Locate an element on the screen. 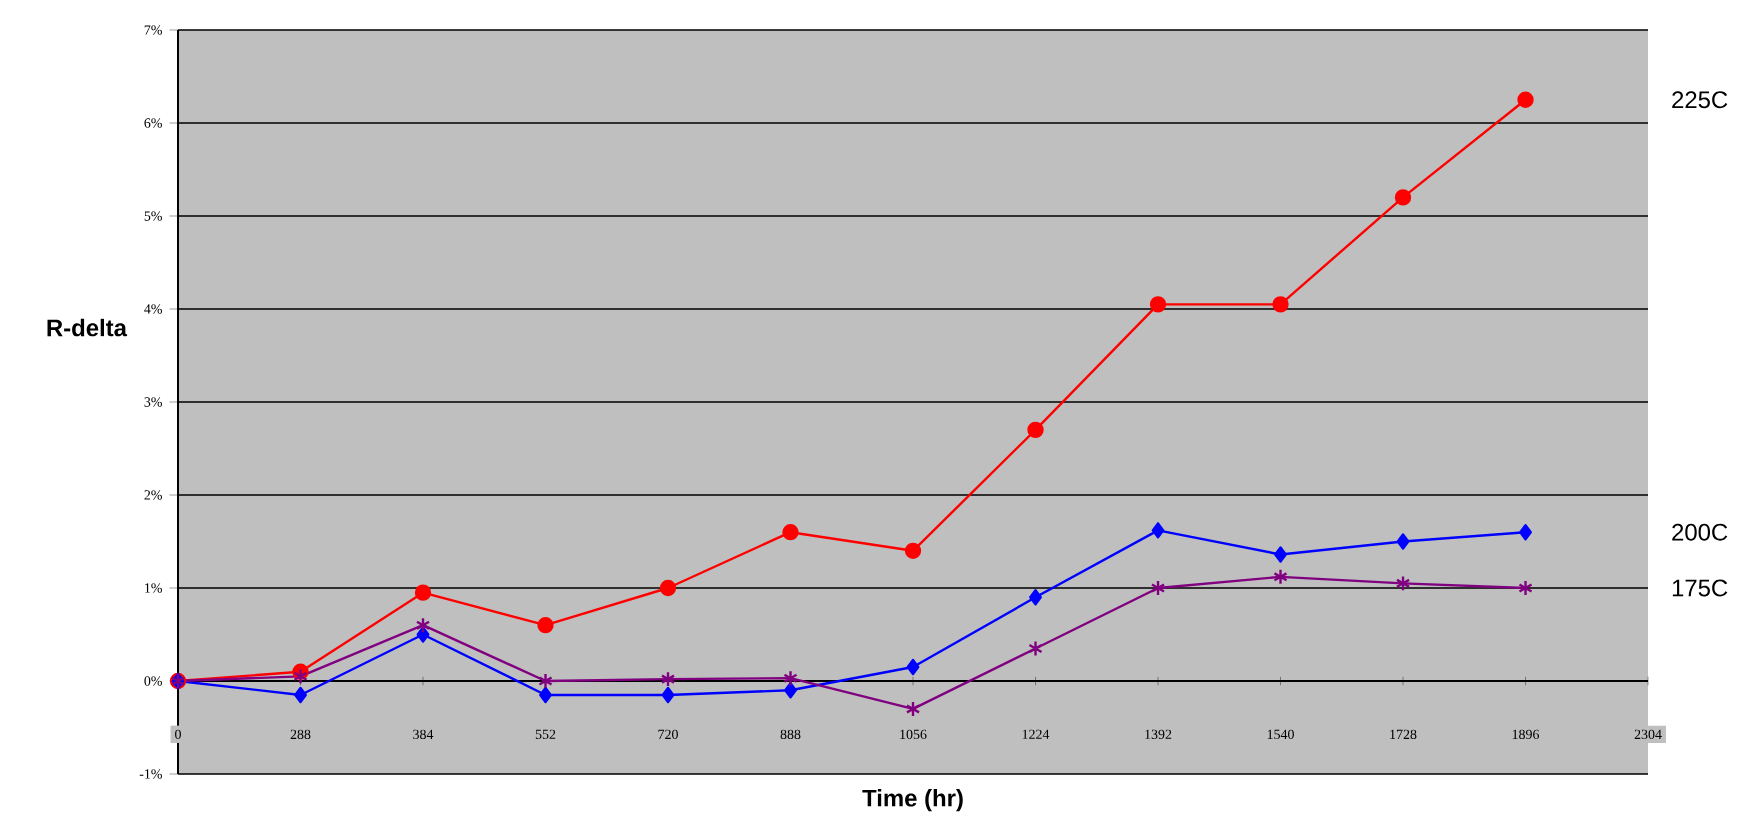 The image size is (1764, 834). y-axis-title: R-delta is located at coordinates (87, 327).